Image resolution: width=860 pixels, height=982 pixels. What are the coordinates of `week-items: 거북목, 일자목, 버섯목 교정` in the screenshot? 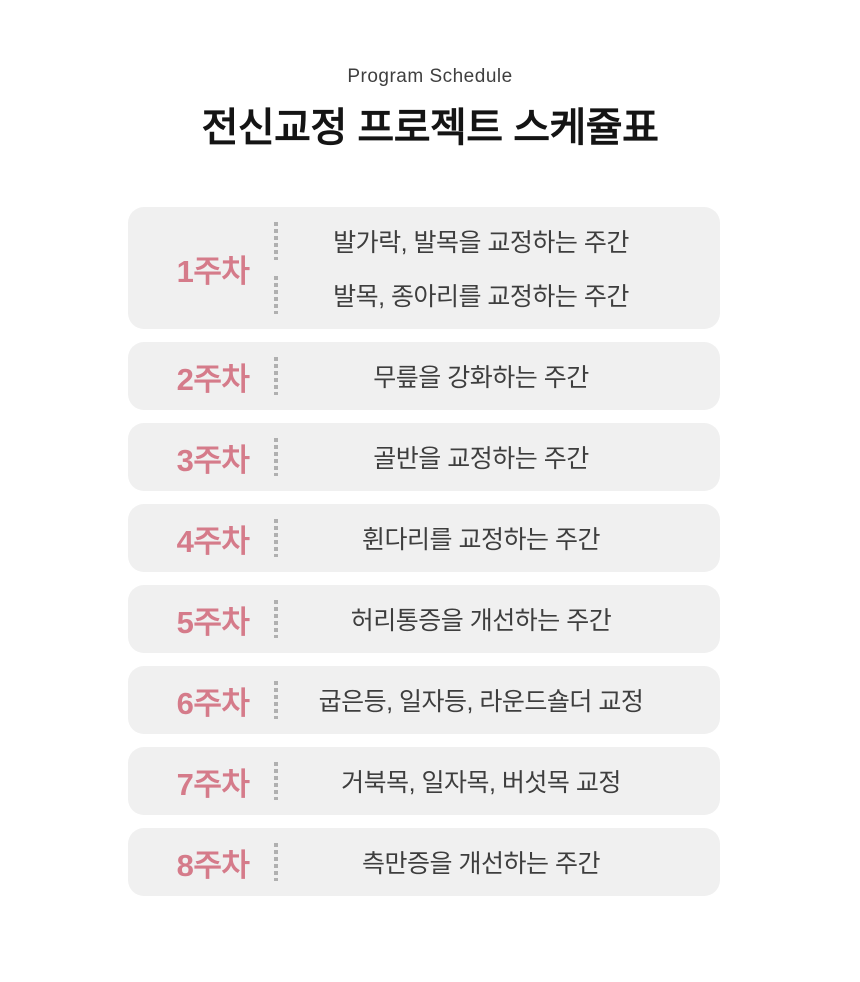 It's located at (497, 781).